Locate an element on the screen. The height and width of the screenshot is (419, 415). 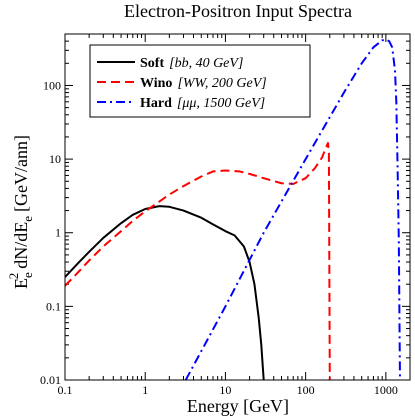
x-tick-label: 1 is located at coordinates (145, 390).